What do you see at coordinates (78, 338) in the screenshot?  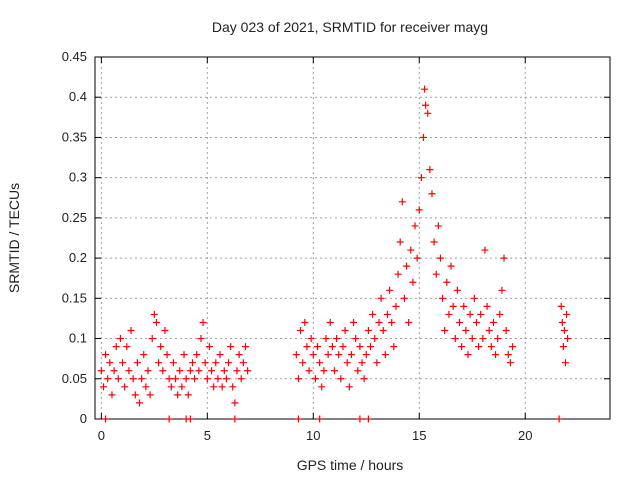 I see `y-tick-label: 0.1` at bounding box center [78, 338].